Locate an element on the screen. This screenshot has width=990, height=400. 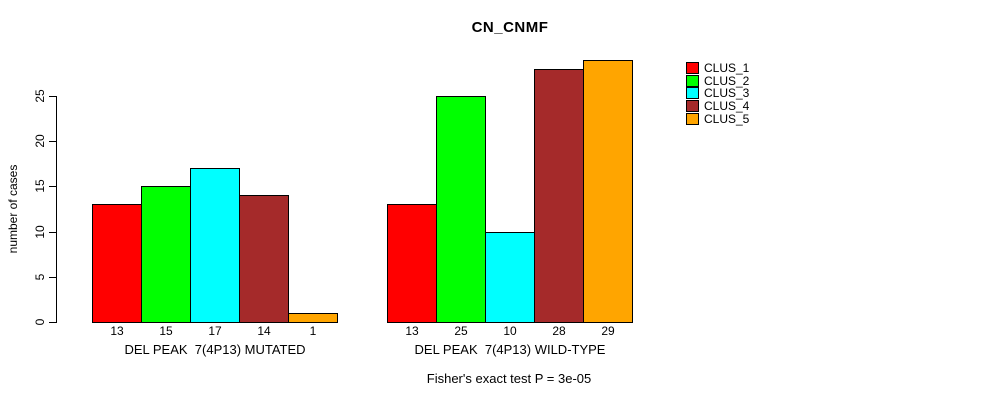
fisher-test-subtitle: Fisher's exact test P = 3e-05 is located at coordinates (509, 378).